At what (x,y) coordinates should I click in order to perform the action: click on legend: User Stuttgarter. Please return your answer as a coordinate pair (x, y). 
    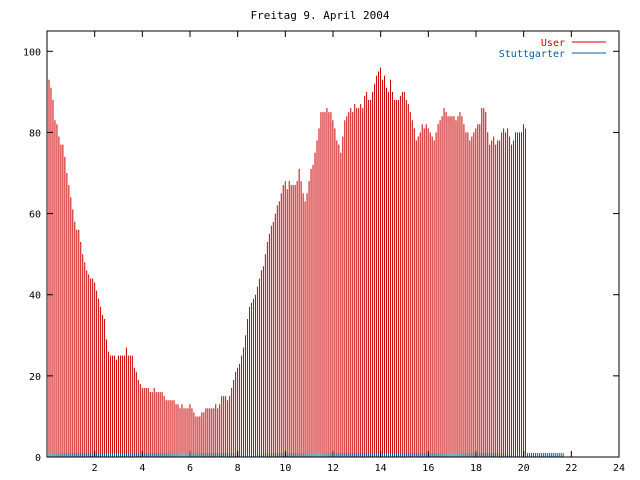
    Looking at the image, I should click on (552, 49).